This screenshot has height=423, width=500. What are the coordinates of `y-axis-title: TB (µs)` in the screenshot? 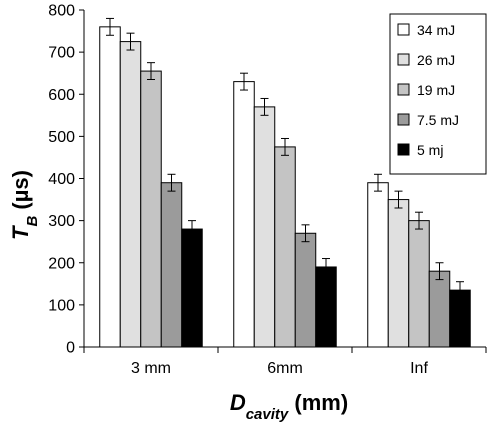 It's located at (24, 205).